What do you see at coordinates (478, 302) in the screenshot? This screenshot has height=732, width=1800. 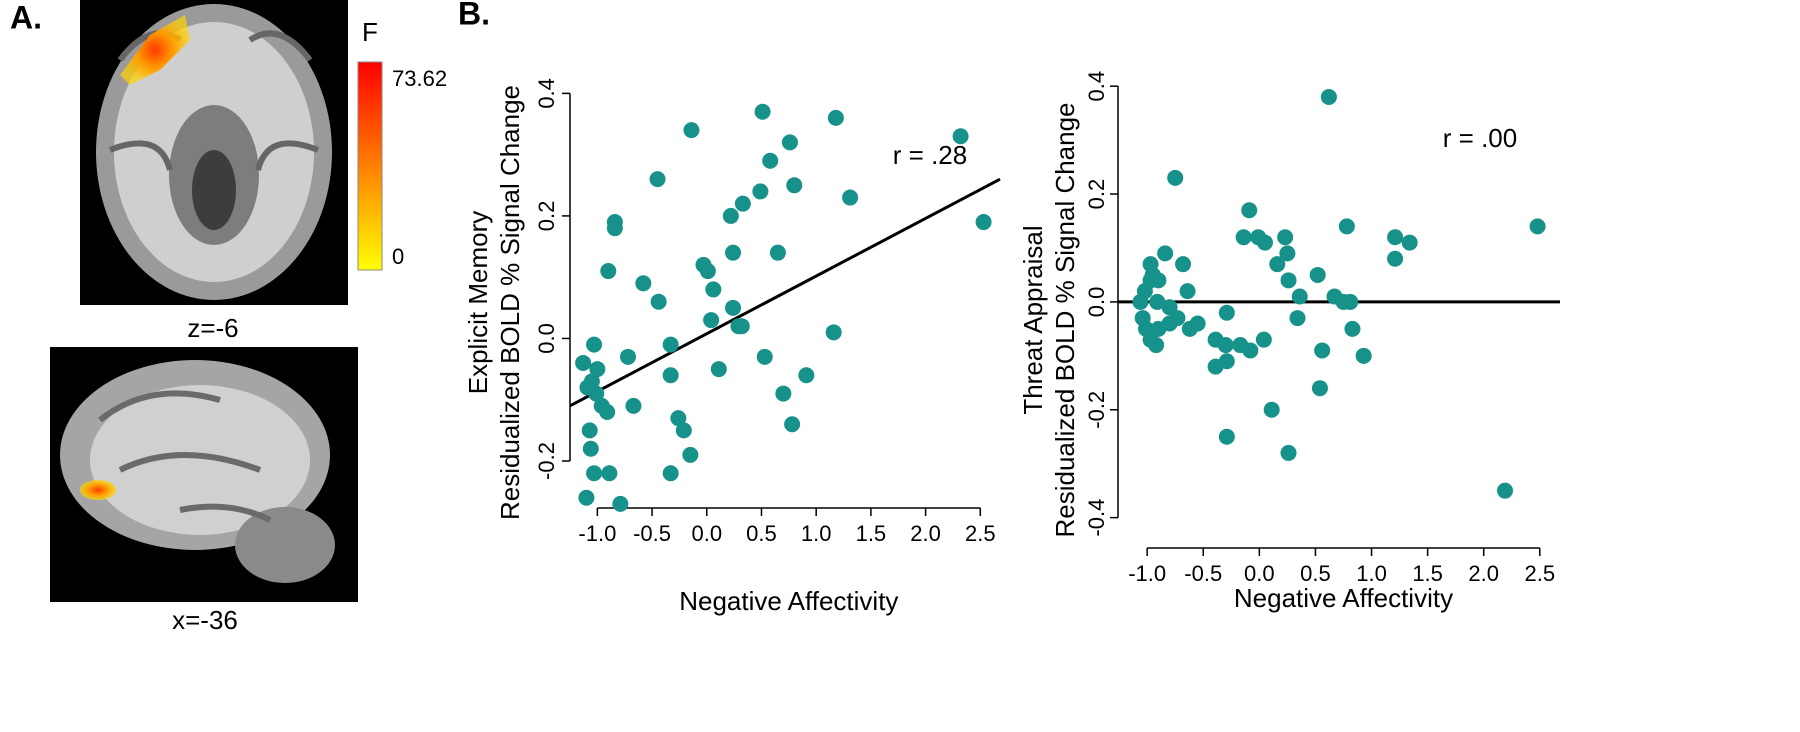 I see `y-axis-label: Explicit Memory` at bounding box center [478, 302].